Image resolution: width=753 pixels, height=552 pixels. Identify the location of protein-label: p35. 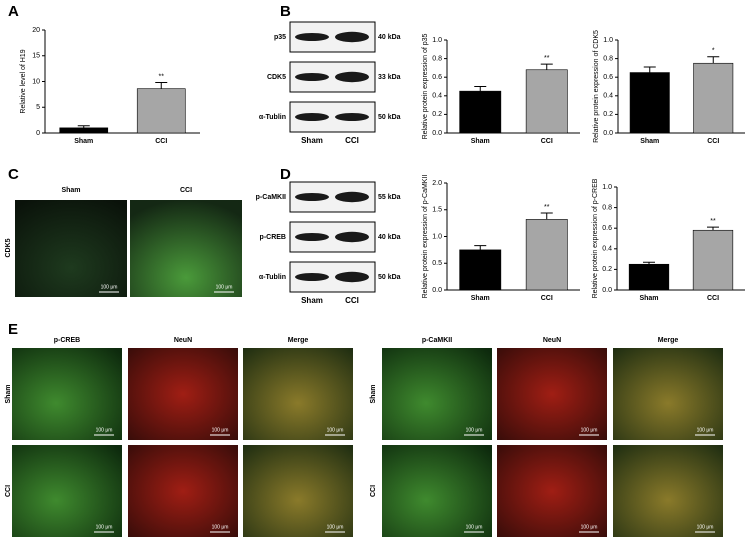
(280, 37).